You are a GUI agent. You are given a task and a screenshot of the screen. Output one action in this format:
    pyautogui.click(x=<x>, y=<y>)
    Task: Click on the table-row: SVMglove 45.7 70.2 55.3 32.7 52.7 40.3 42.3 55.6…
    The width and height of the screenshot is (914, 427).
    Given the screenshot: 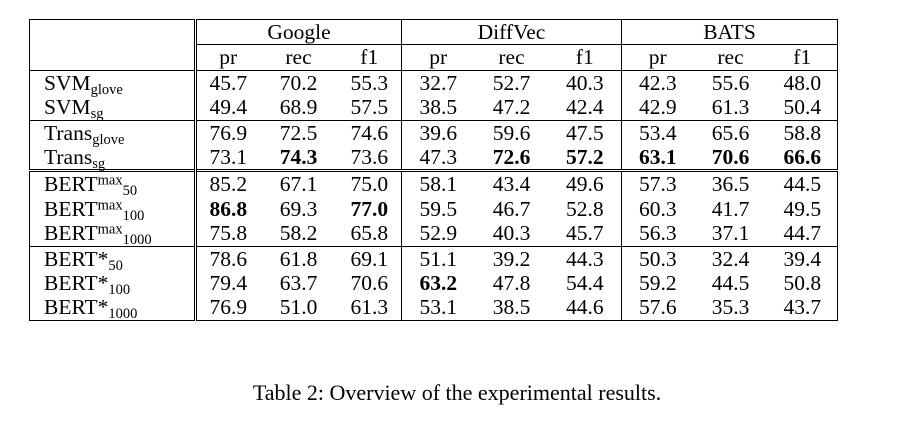 What is the action you would take?
    pyautogui.click(x=433, y=83)
    